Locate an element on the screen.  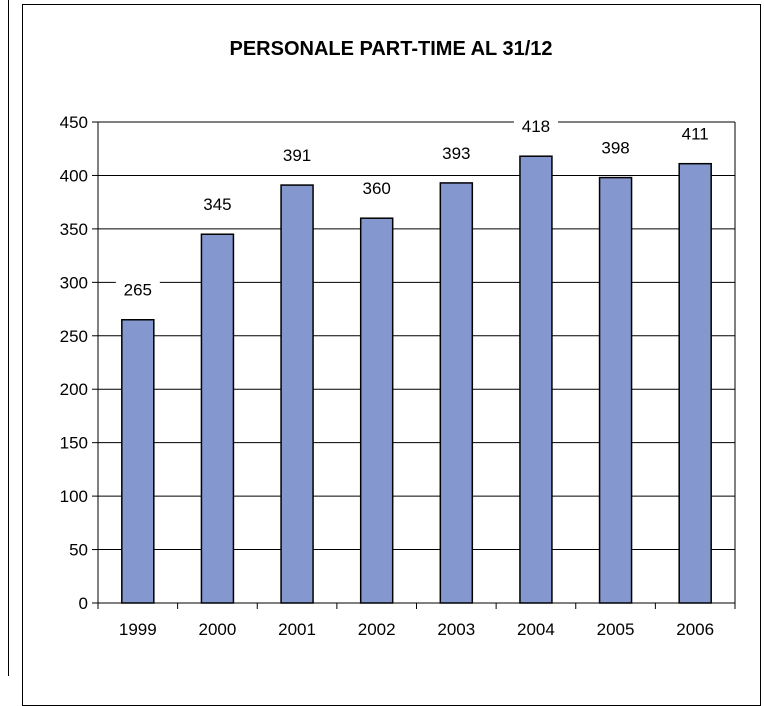
data-label: 398 is located at coordinates (615, 148).